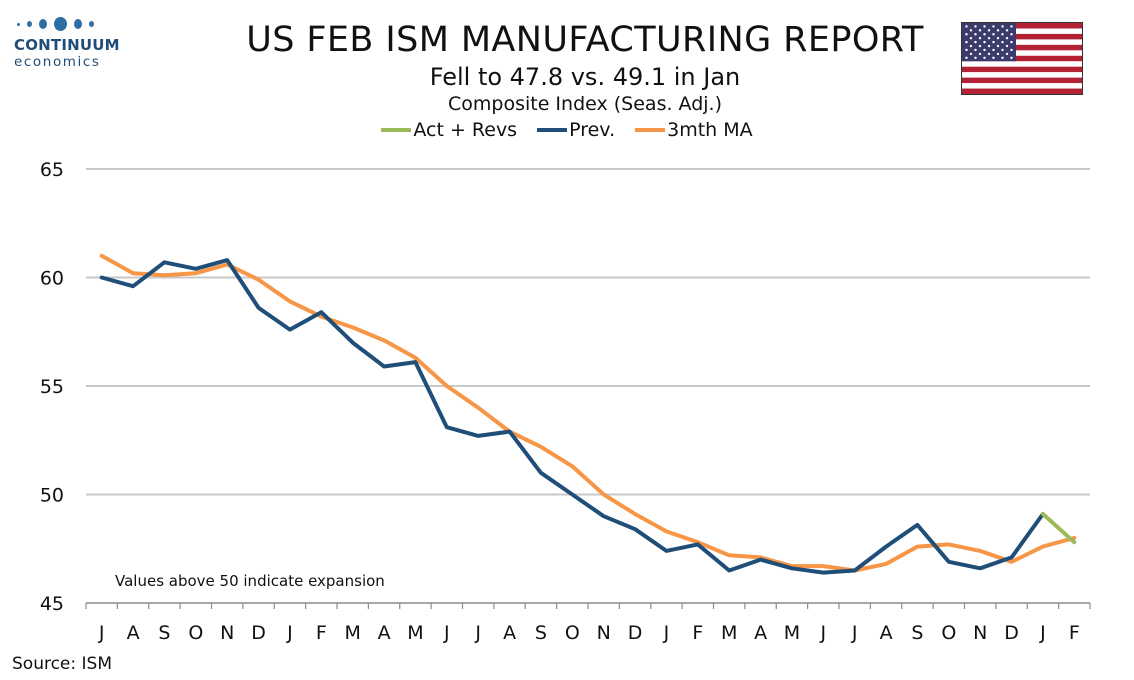 Image resolution: width=1134 pixels, height=680 pixels. I want to click on chart-subtitle: Fell to 47.8 vs. 49.1 in Jan, so click(585, 77).